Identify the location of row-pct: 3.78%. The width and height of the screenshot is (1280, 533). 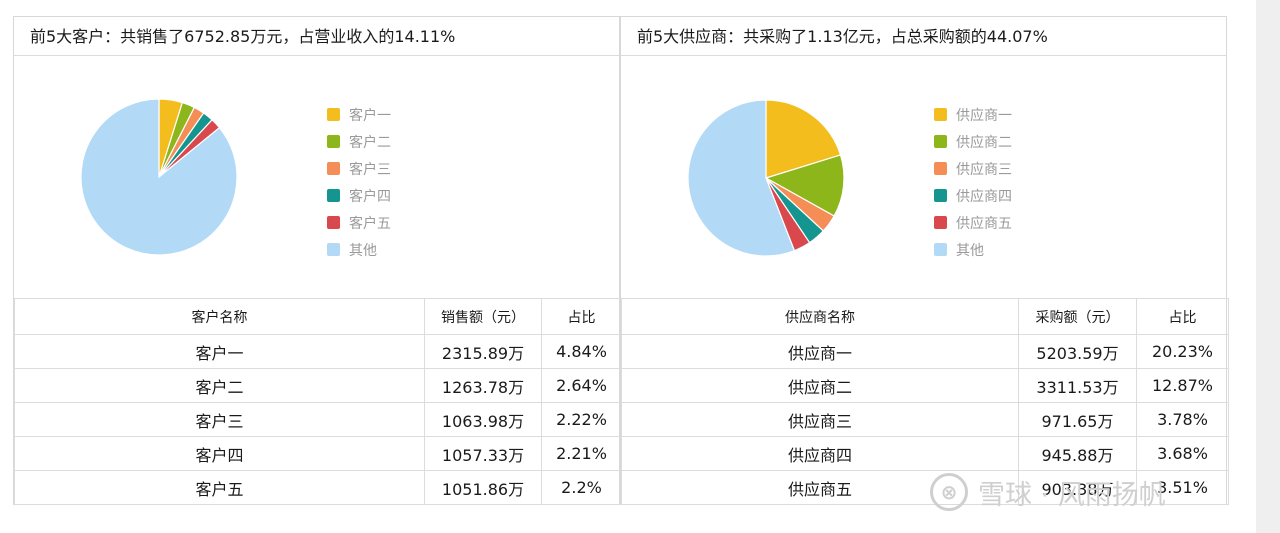
(1182, 419).